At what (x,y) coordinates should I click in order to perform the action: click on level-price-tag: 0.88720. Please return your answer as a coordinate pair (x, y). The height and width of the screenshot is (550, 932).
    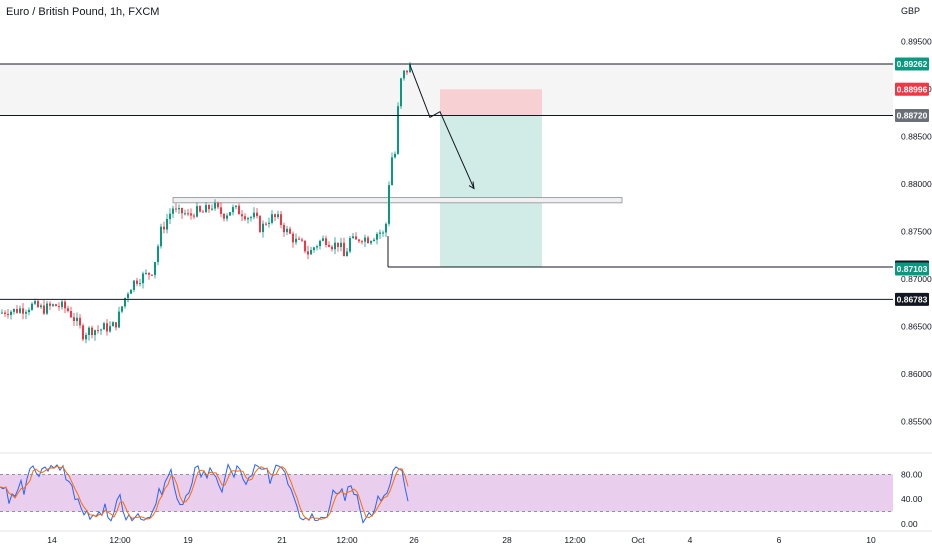
    Looking at the image, I should click on (912, 115).